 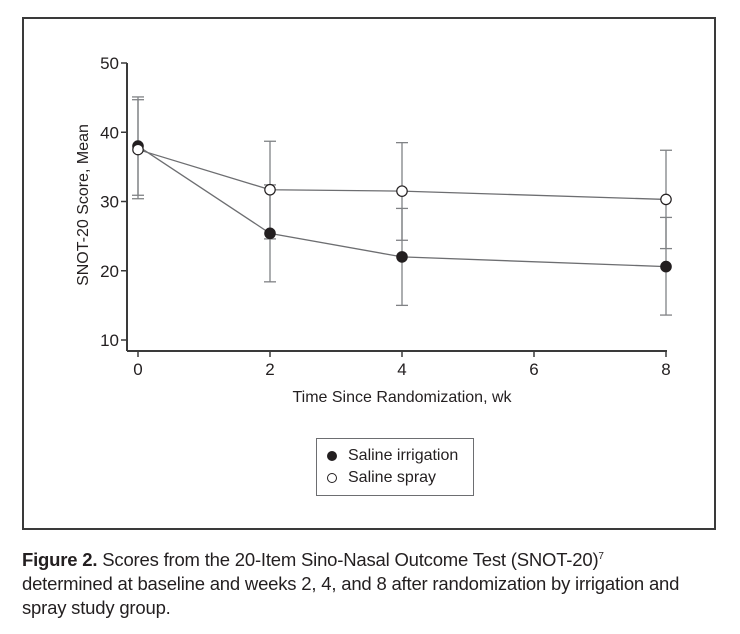 I want to click on x-tick-label: 6, so click(x=533, y=369).